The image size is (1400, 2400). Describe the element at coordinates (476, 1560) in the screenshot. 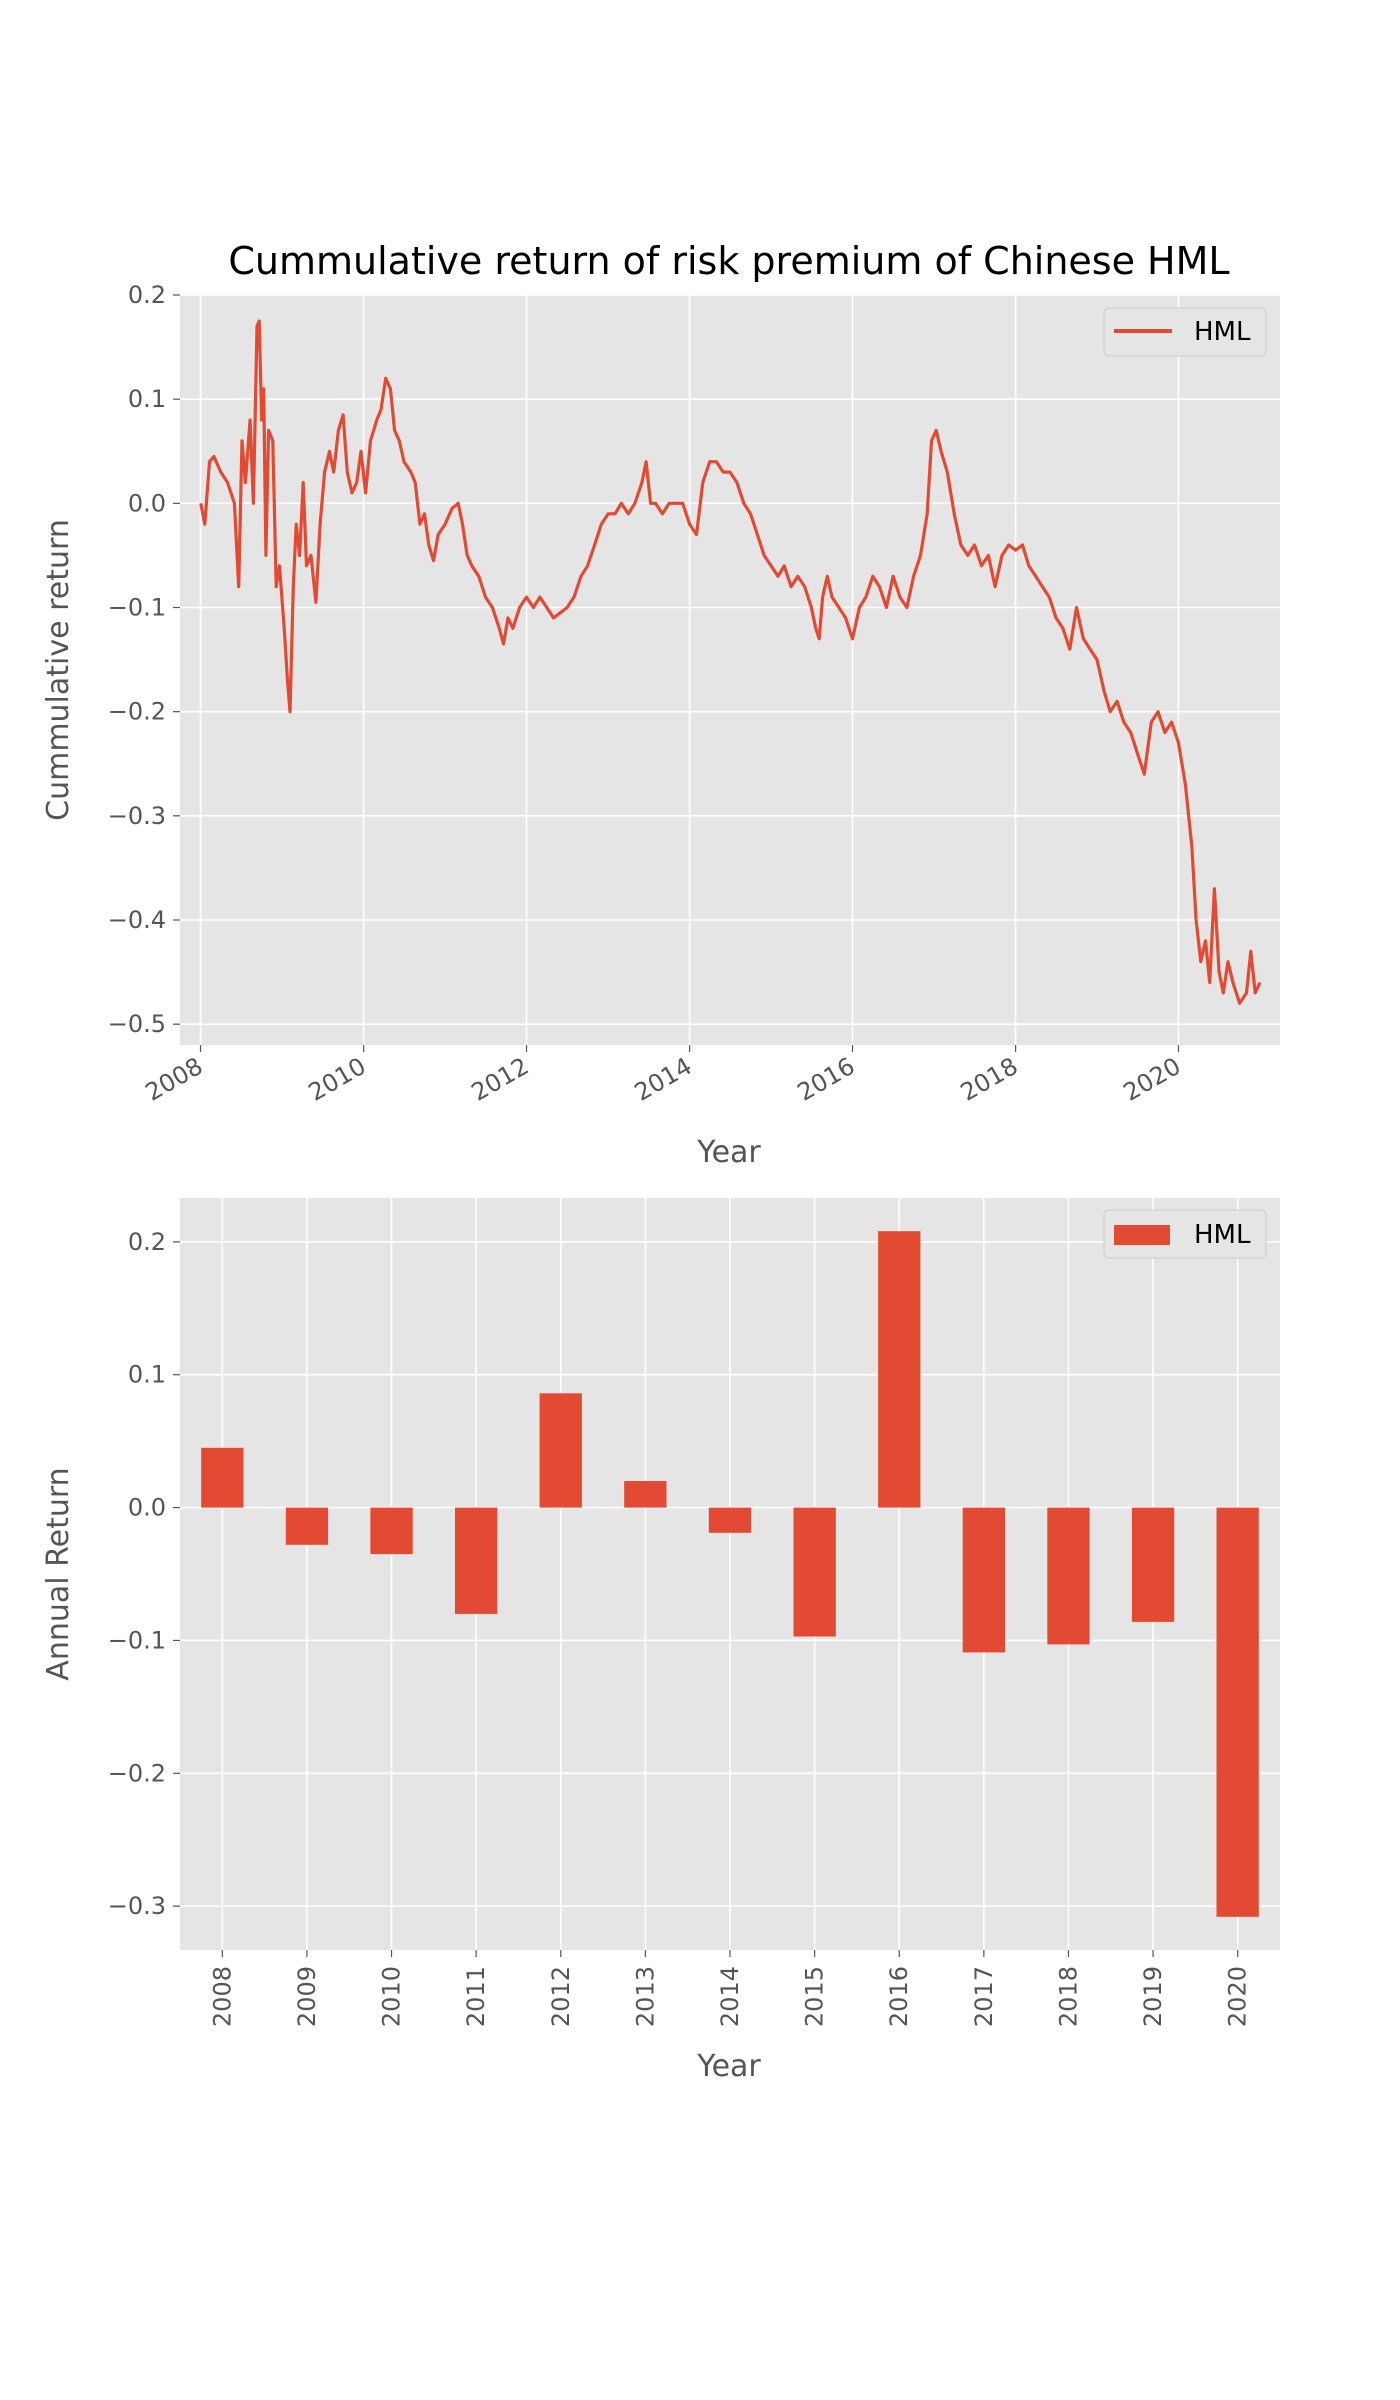

I see `bar-2011` at that location.